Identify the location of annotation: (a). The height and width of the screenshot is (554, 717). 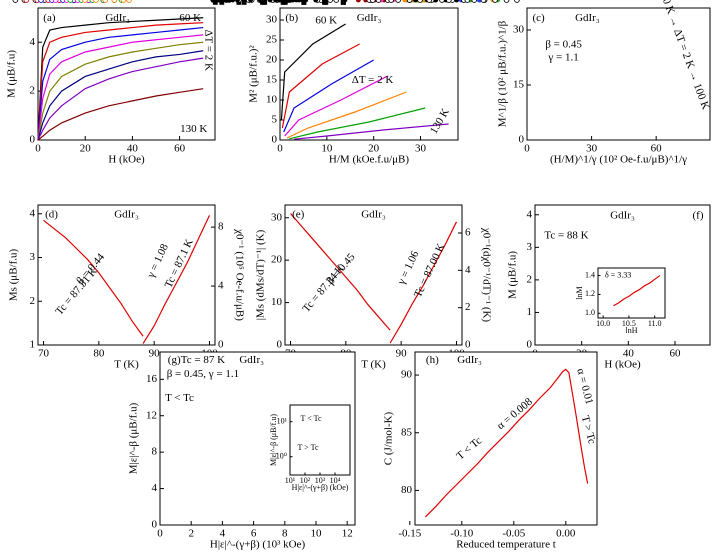
(49, 18).